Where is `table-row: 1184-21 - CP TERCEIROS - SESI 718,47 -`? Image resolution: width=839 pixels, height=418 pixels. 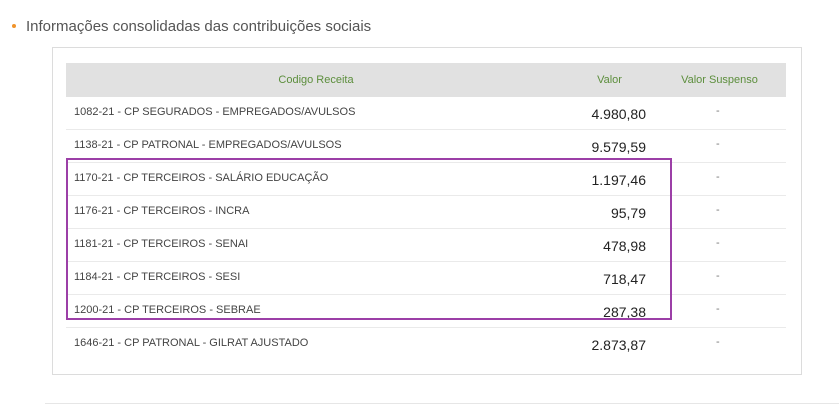 table-row: 1184-21 - CP TERCEIROS - SESI 718,47 - is located at coordinates (426, 278).